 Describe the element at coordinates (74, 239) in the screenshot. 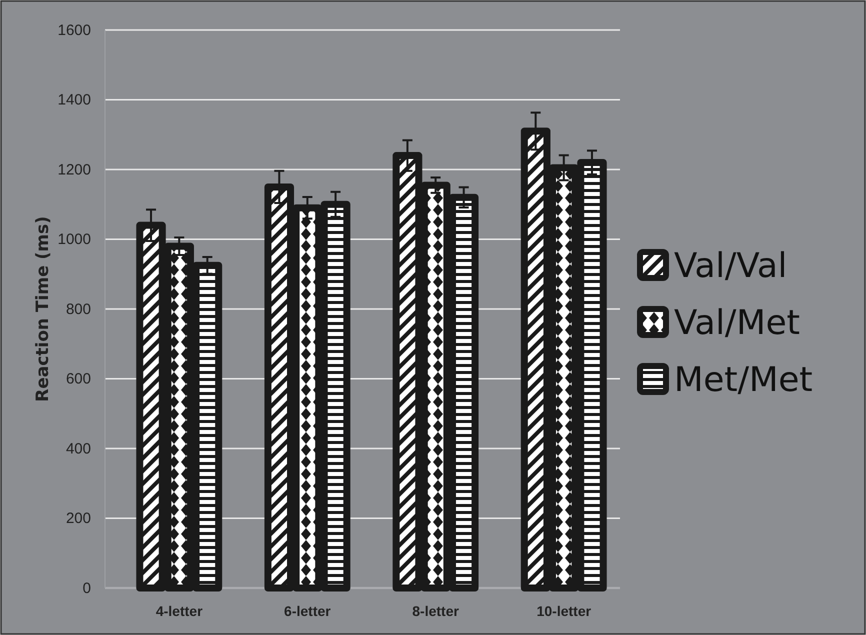

I see `y-tick-label: 1000` at that location.